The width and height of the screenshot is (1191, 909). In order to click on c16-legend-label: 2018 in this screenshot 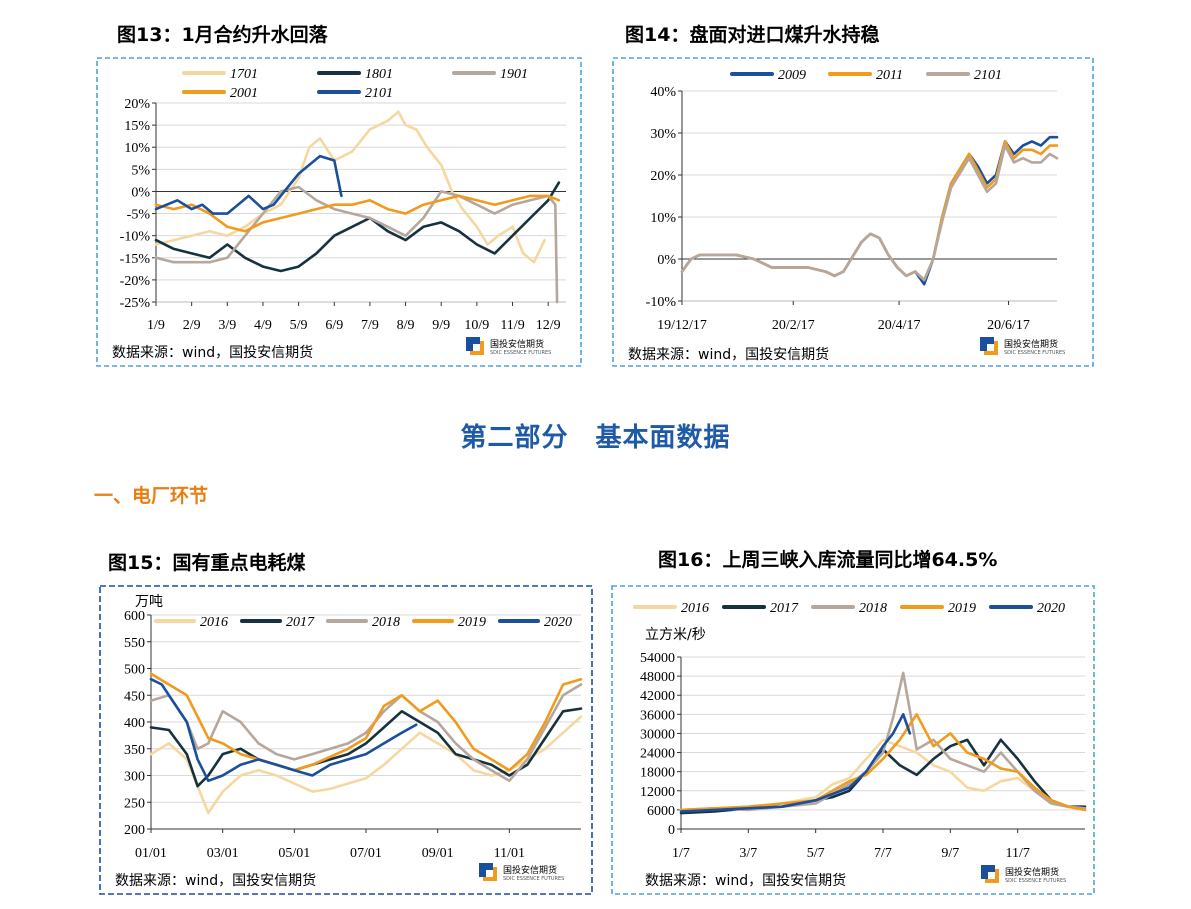, I will do `click(873, 608)`.